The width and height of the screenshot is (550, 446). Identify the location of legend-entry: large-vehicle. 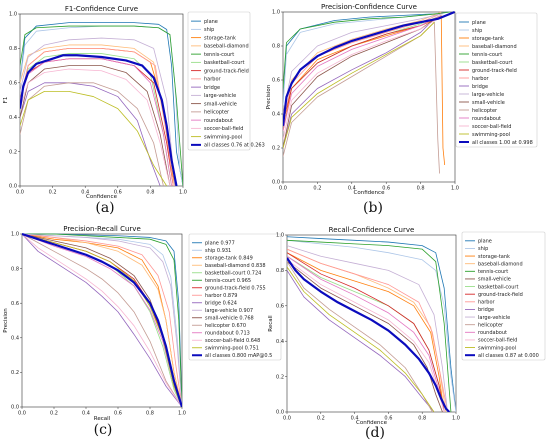
(494, 318).